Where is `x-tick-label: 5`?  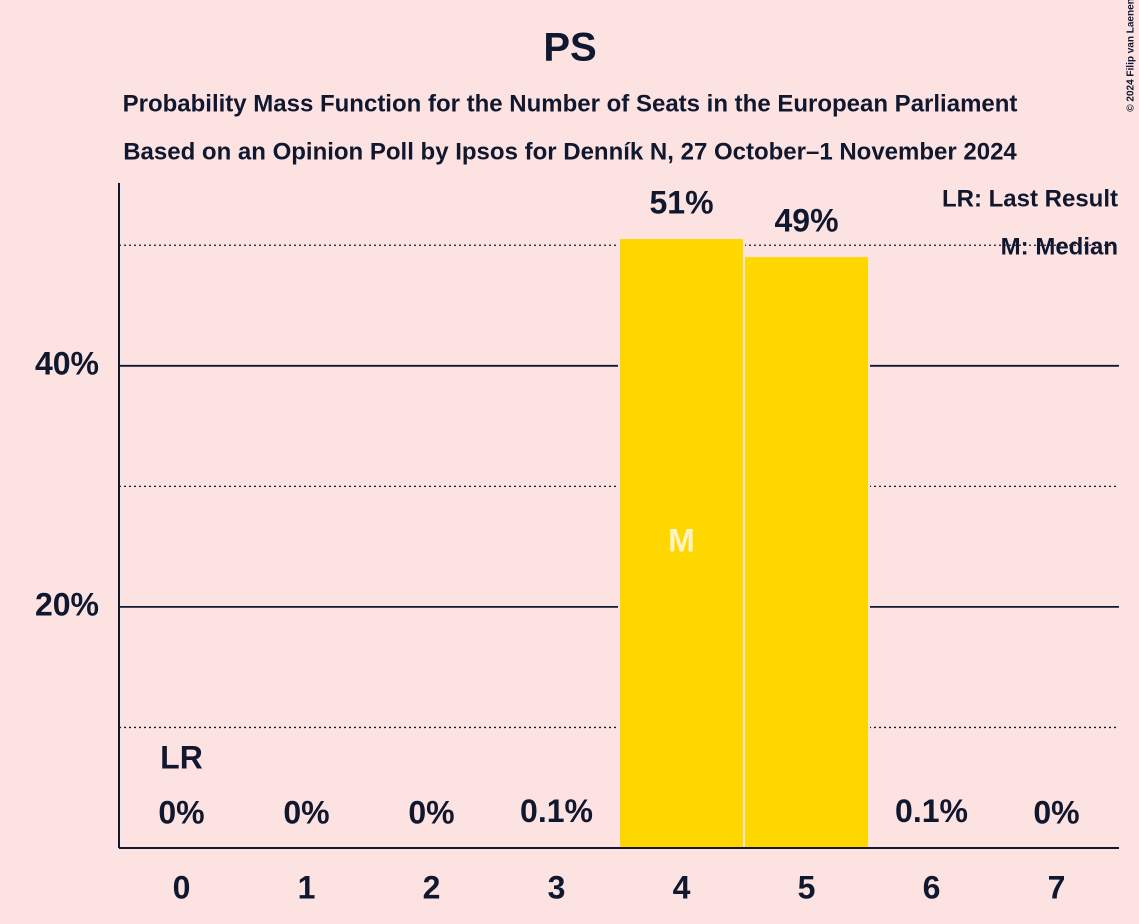
x-tick-label: 5 is located at coordinates (807, 887).